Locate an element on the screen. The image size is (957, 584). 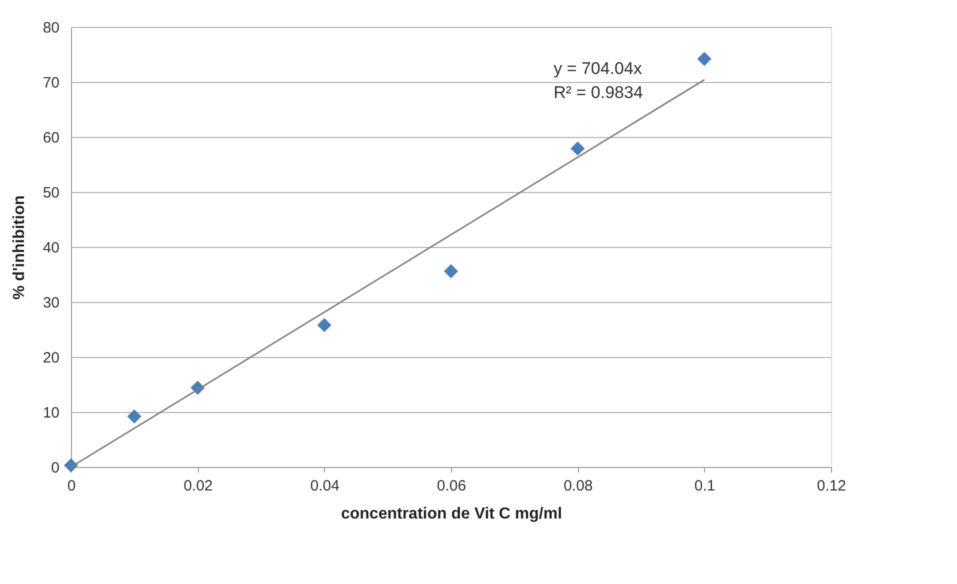
x-tick-label: 0.02 is located at coordinates (198, 486).